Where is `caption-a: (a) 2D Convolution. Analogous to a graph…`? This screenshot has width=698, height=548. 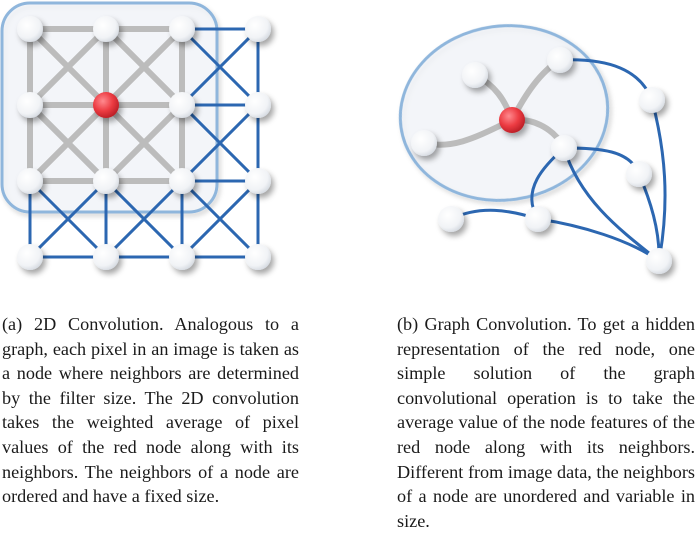
caption-a: (a) 2D Convolution. Analogous to a graph… is located at coordinates (150, 410).